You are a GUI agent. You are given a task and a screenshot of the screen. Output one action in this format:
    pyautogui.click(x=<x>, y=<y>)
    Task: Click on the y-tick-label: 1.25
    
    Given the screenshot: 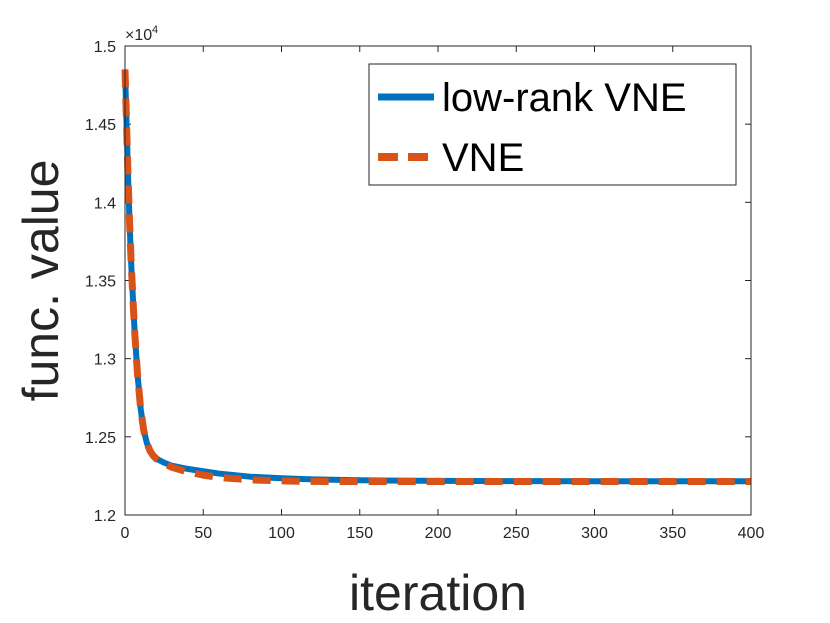 What is the action you would take?
    pyautogui.click(x=100, y=438)
    